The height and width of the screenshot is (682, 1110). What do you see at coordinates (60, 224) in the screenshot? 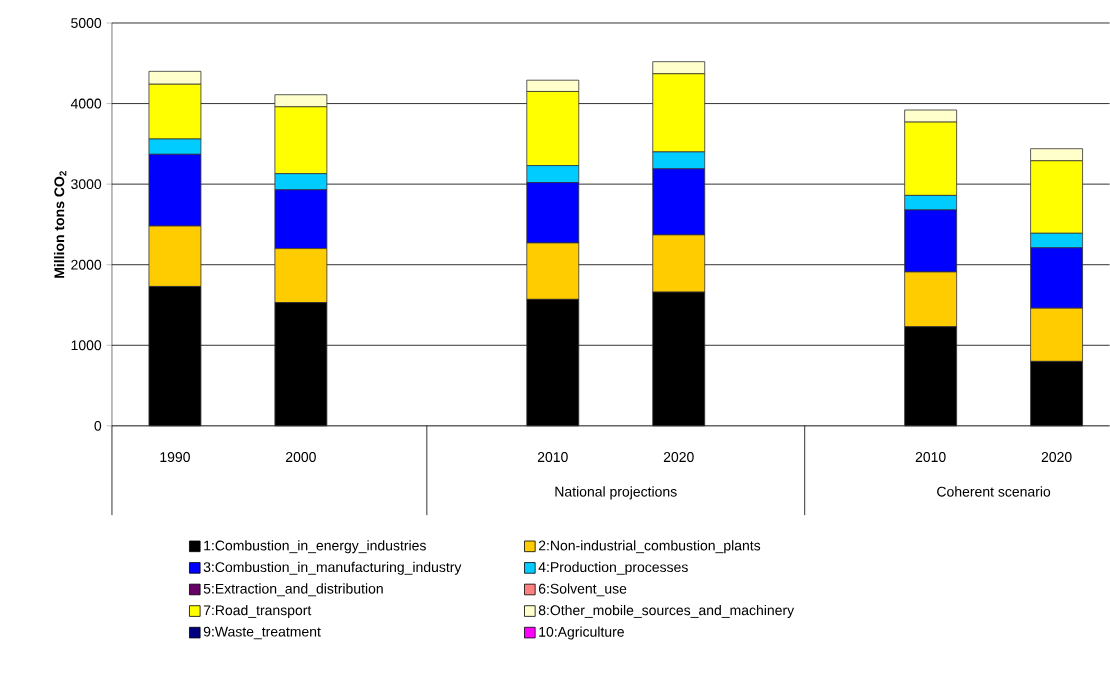
I see `y-axis-title: Million tons CO$_{2}$` at bounding box center [60, 224].